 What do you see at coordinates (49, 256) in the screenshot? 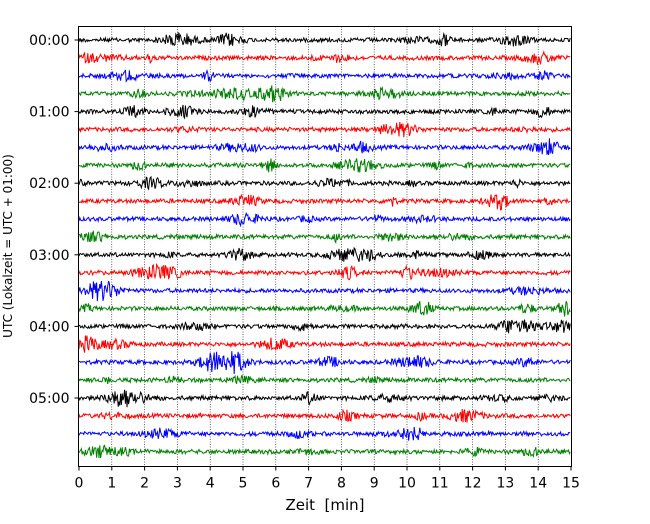
I see `y-tick-label: 03:00` at bounding box center [49, 256].